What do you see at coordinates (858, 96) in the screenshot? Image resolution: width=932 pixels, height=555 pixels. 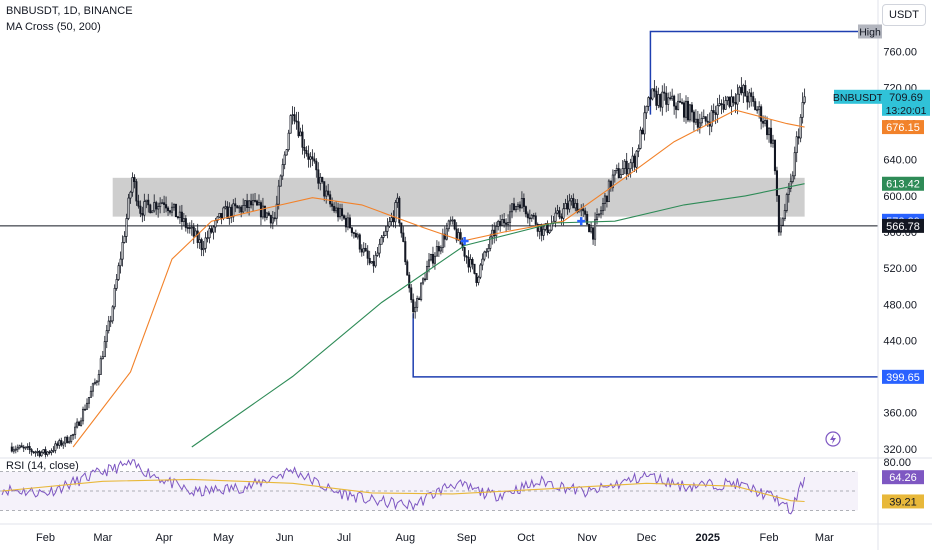 I see `price-label-name-box` at bounding box center [858, 96].